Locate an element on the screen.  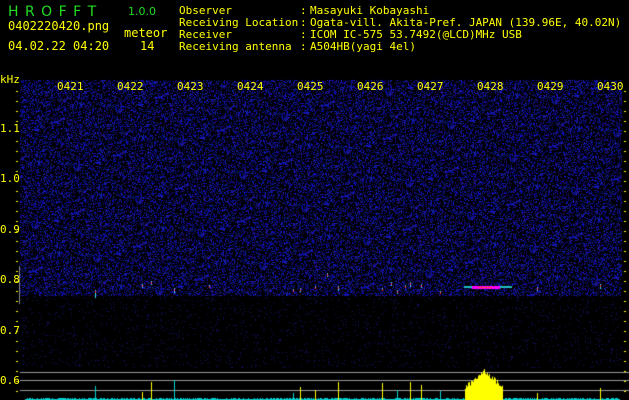
time-tick: 0422 is located at coordinates (130, 86).